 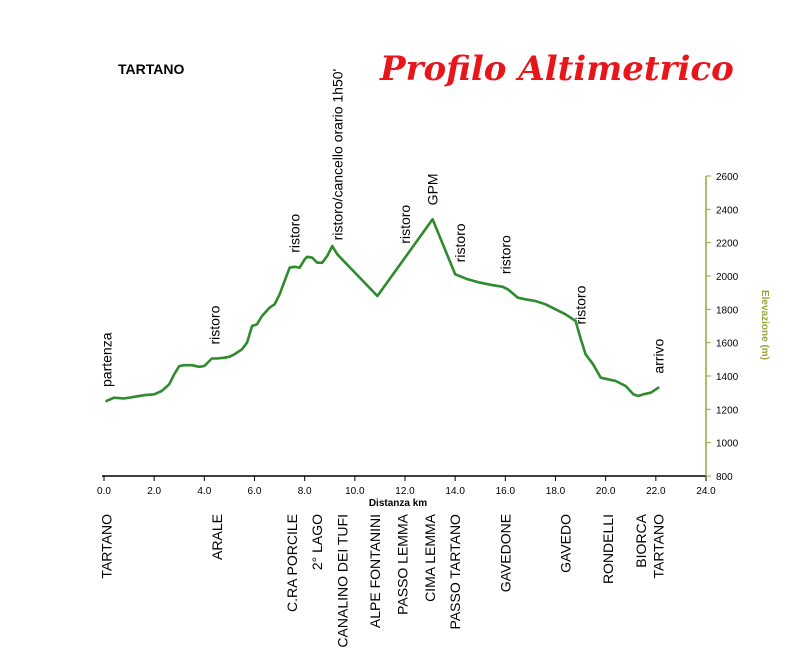 What do you see at coordinates (727, 277) in the screenshot?
I see `y-tick-label: 2000` at bounding box center [727, 277].